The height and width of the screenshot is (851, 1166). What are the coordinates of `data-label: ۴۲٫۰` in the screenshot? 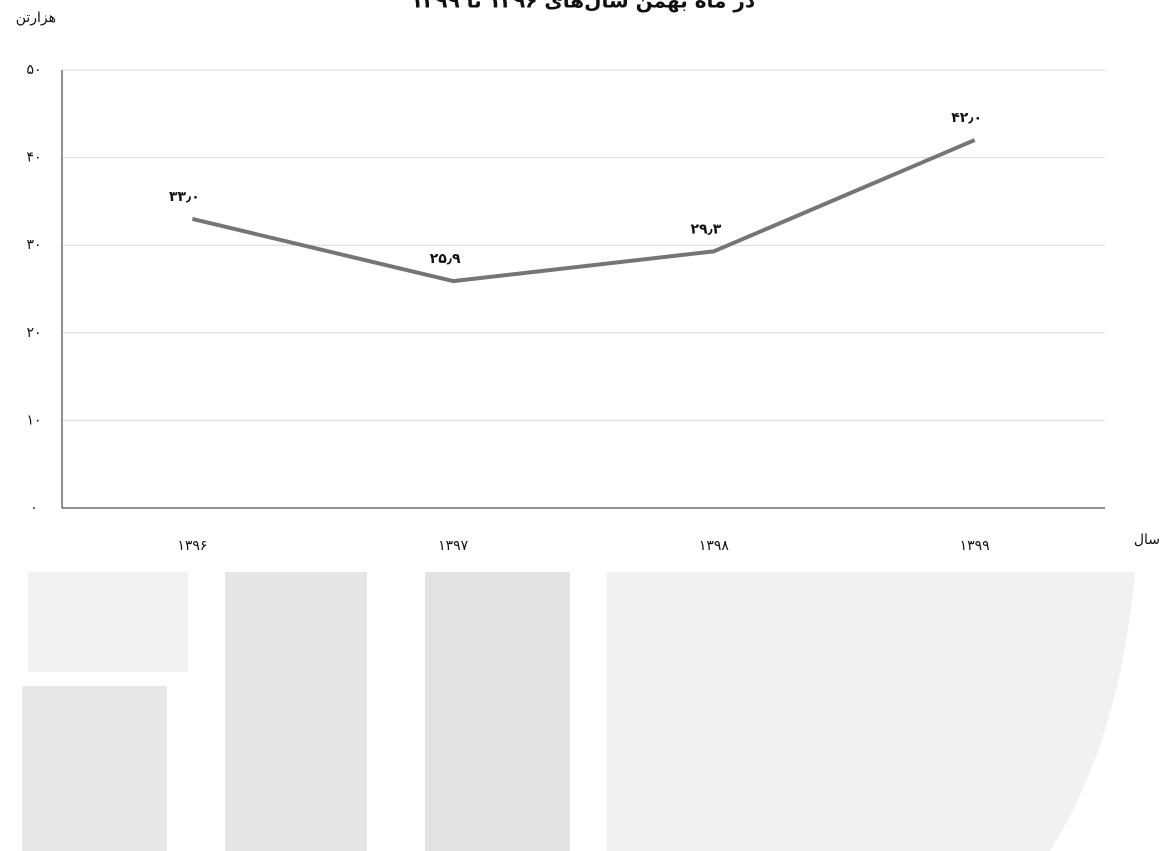 It's located at (966, 118).